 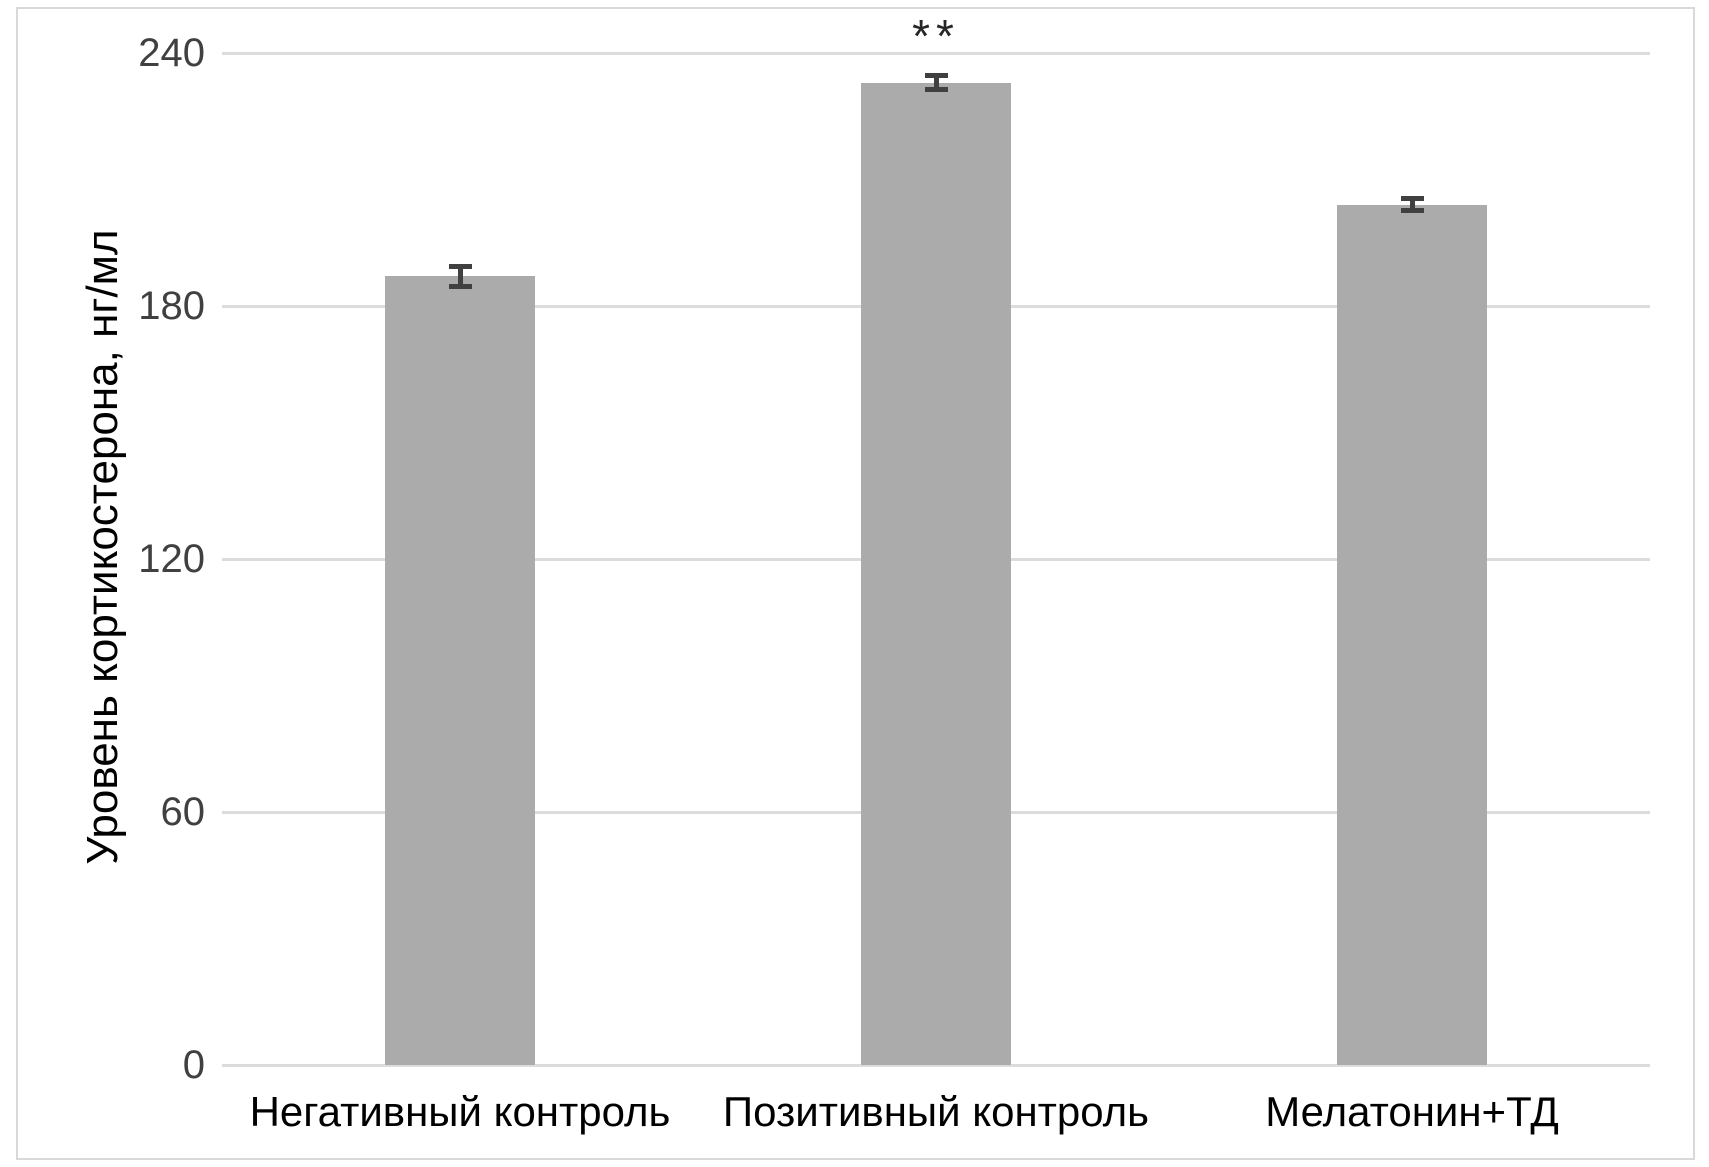 I want to click on x-category-label: Мелатонин+ТД, so click(x=1412, y=1111).